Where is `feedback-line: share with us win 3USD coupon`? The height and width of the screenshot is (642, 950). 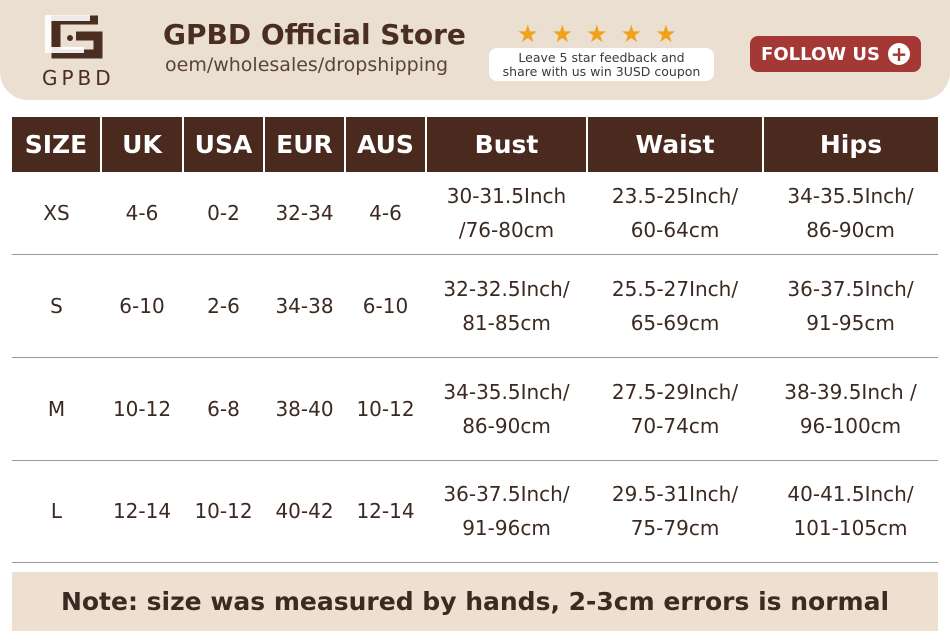 feedback-line: share with us win 3USD coupon is located at coordinates (601, 71).